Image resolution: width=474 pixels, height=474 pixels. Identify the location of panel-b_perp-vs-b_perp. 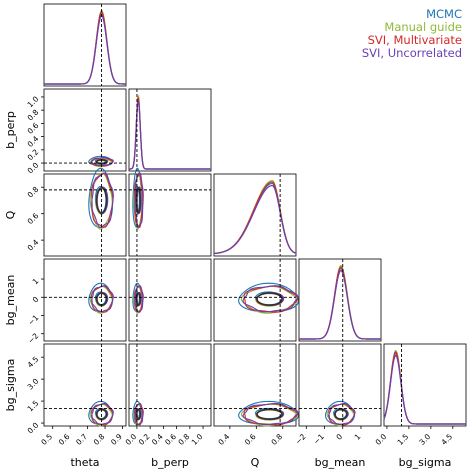
(170, 130).